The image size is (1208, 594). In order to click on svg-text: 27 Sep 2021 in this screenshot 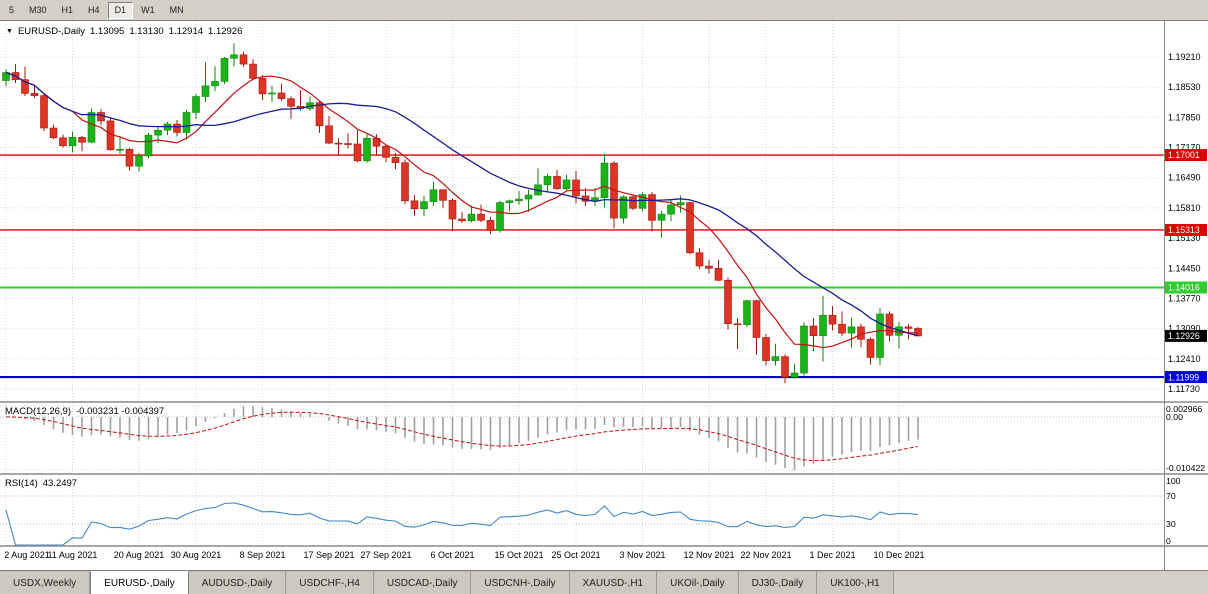, I will do `click(385, 555)`.